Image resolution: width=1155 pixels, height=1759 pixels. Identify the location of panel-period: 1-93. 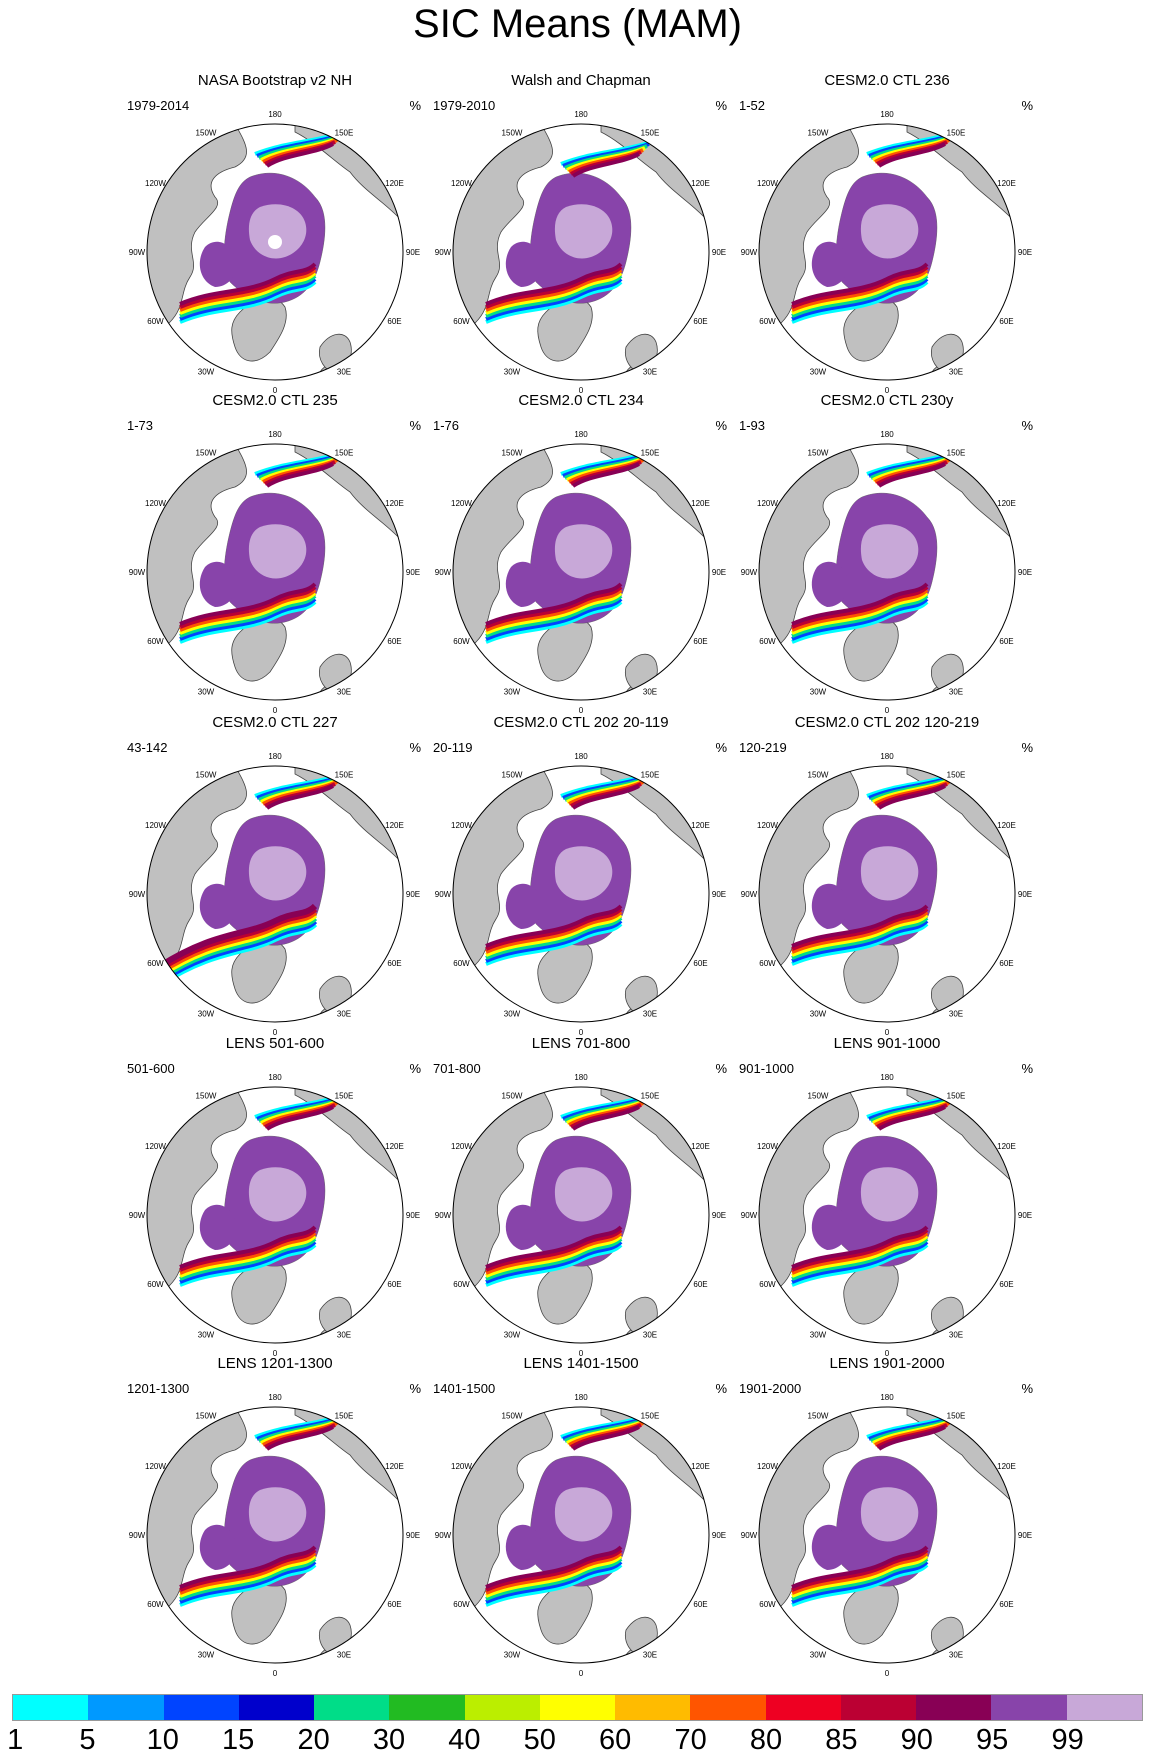
(752, 425).